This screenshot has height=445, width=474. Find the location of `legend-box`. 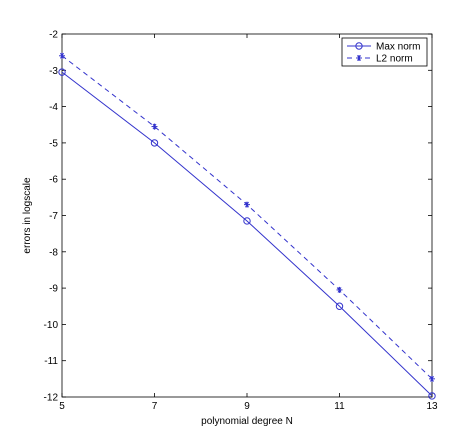

legend-box is located at coordinates (384, 52).